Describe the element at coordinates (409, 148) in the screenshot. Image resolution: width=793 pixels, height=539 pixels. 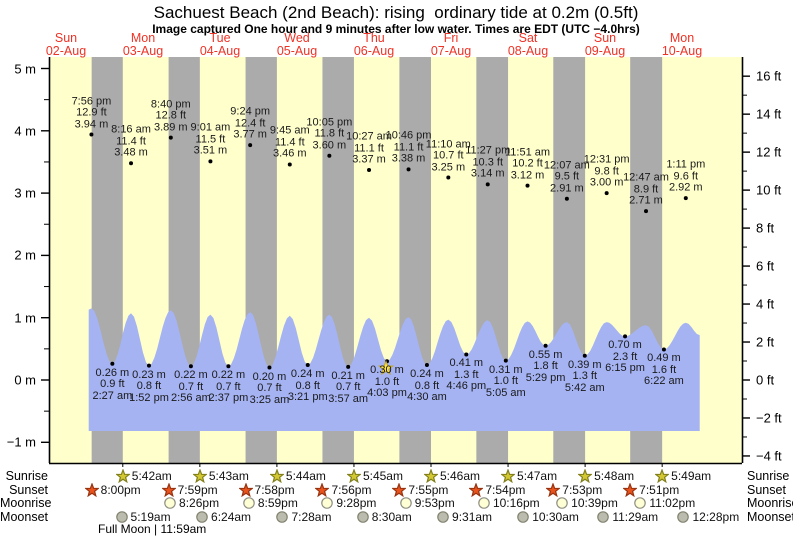
I see `high-tide-label: 10:46 pm 11.1 ft 3.38 m` at that location.